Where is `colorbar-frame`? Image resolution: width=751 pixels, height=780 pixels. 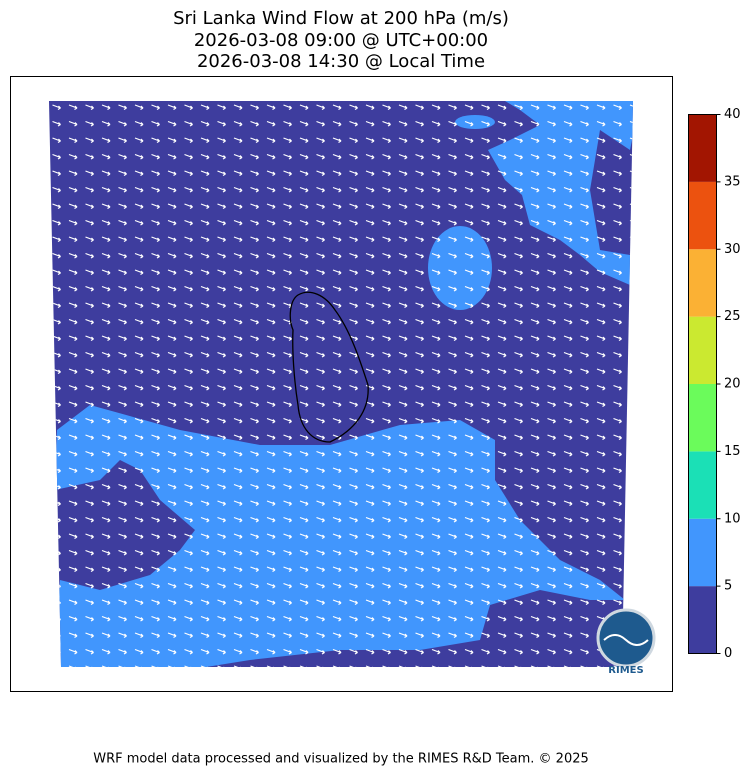
colorbar-frame is located at coordinates (702, 384).